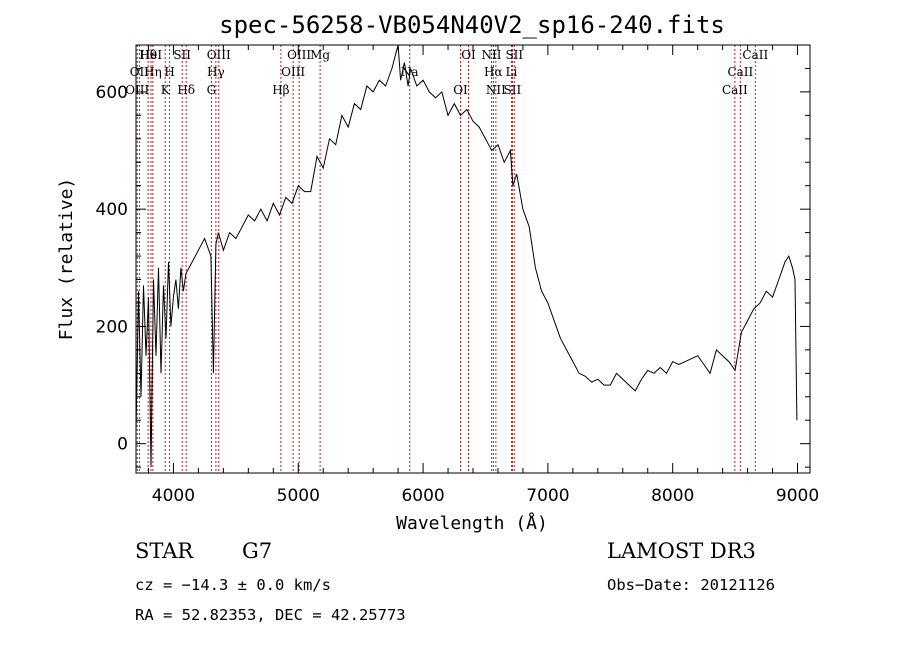 Image resolution: width=900 pixels, height=649 pixels. Describe the element at coordinates (493, 72) in the screenshot. I see `spectral-line-label: Hα` at that location.